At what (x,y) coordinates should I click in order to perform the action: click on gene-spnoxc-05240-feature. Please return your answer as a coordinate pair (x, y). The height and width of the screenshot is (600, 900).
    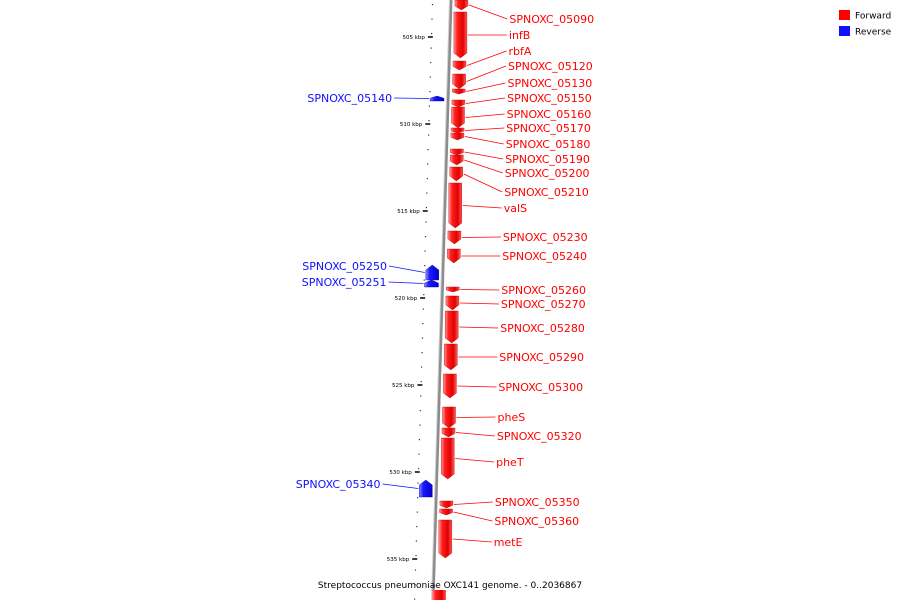
    Looking at the image, I should click on (454, 256).